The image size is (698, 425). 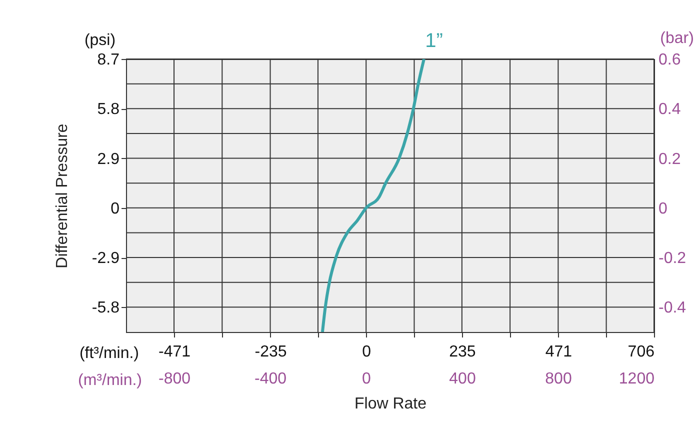 What do you see at coordinates (663, 209) in the screenshot?
I see `y2-tick-label: 0` at bounding box center [663, 209].